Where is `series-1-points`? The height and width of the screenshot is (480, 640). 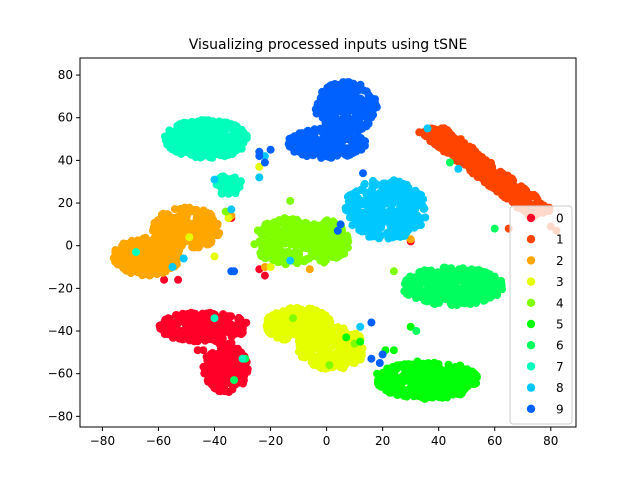
series-1-points is located at coordinates (488, 179).